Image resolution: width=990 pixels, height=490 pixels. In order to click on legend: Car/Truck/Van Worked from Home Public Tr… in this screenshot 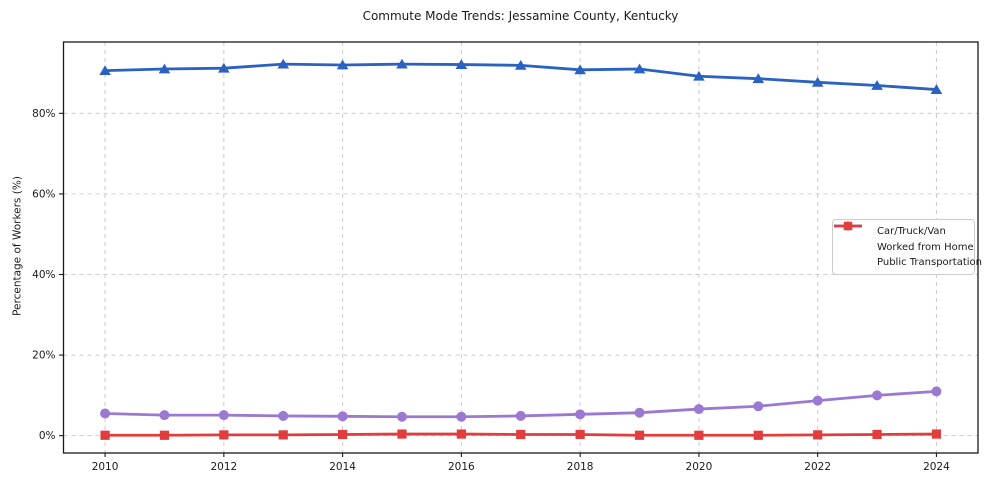, I will do `click(907, 247)`.